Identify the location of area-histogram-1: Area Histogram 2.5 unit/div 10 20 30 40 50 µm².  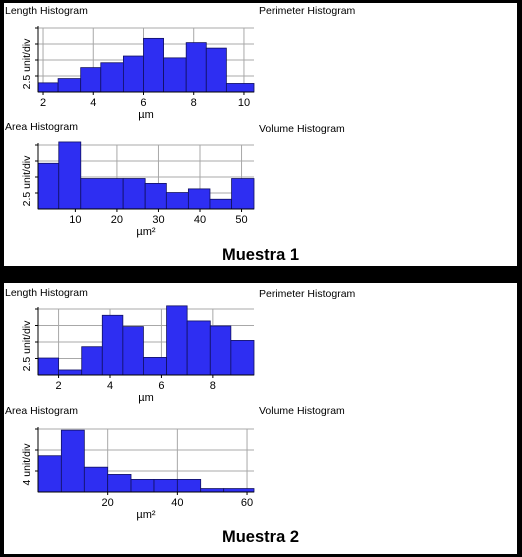
(130, 179).